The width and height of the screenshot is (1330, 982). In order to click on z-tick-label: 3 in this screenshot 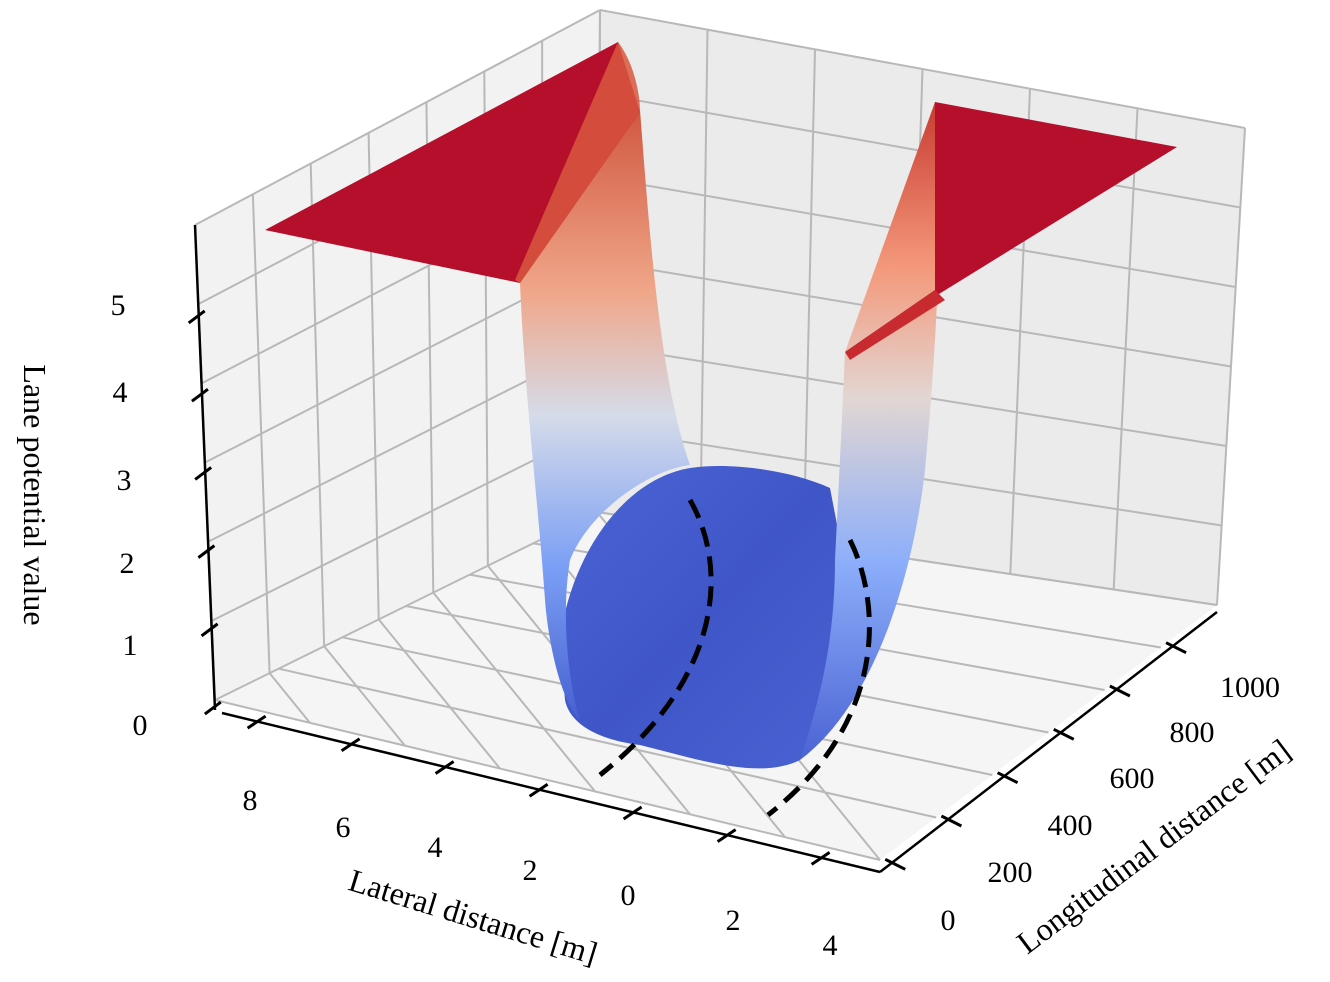, I will do `click(124, 480)`.